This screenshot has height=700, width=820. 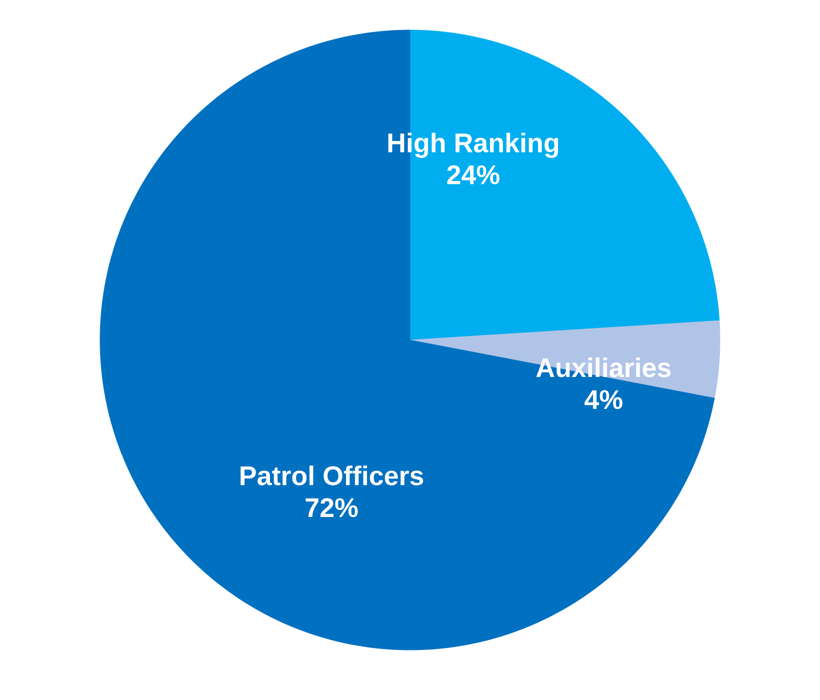 I want to click on data-label: 4%, so click(x=603, y=400).